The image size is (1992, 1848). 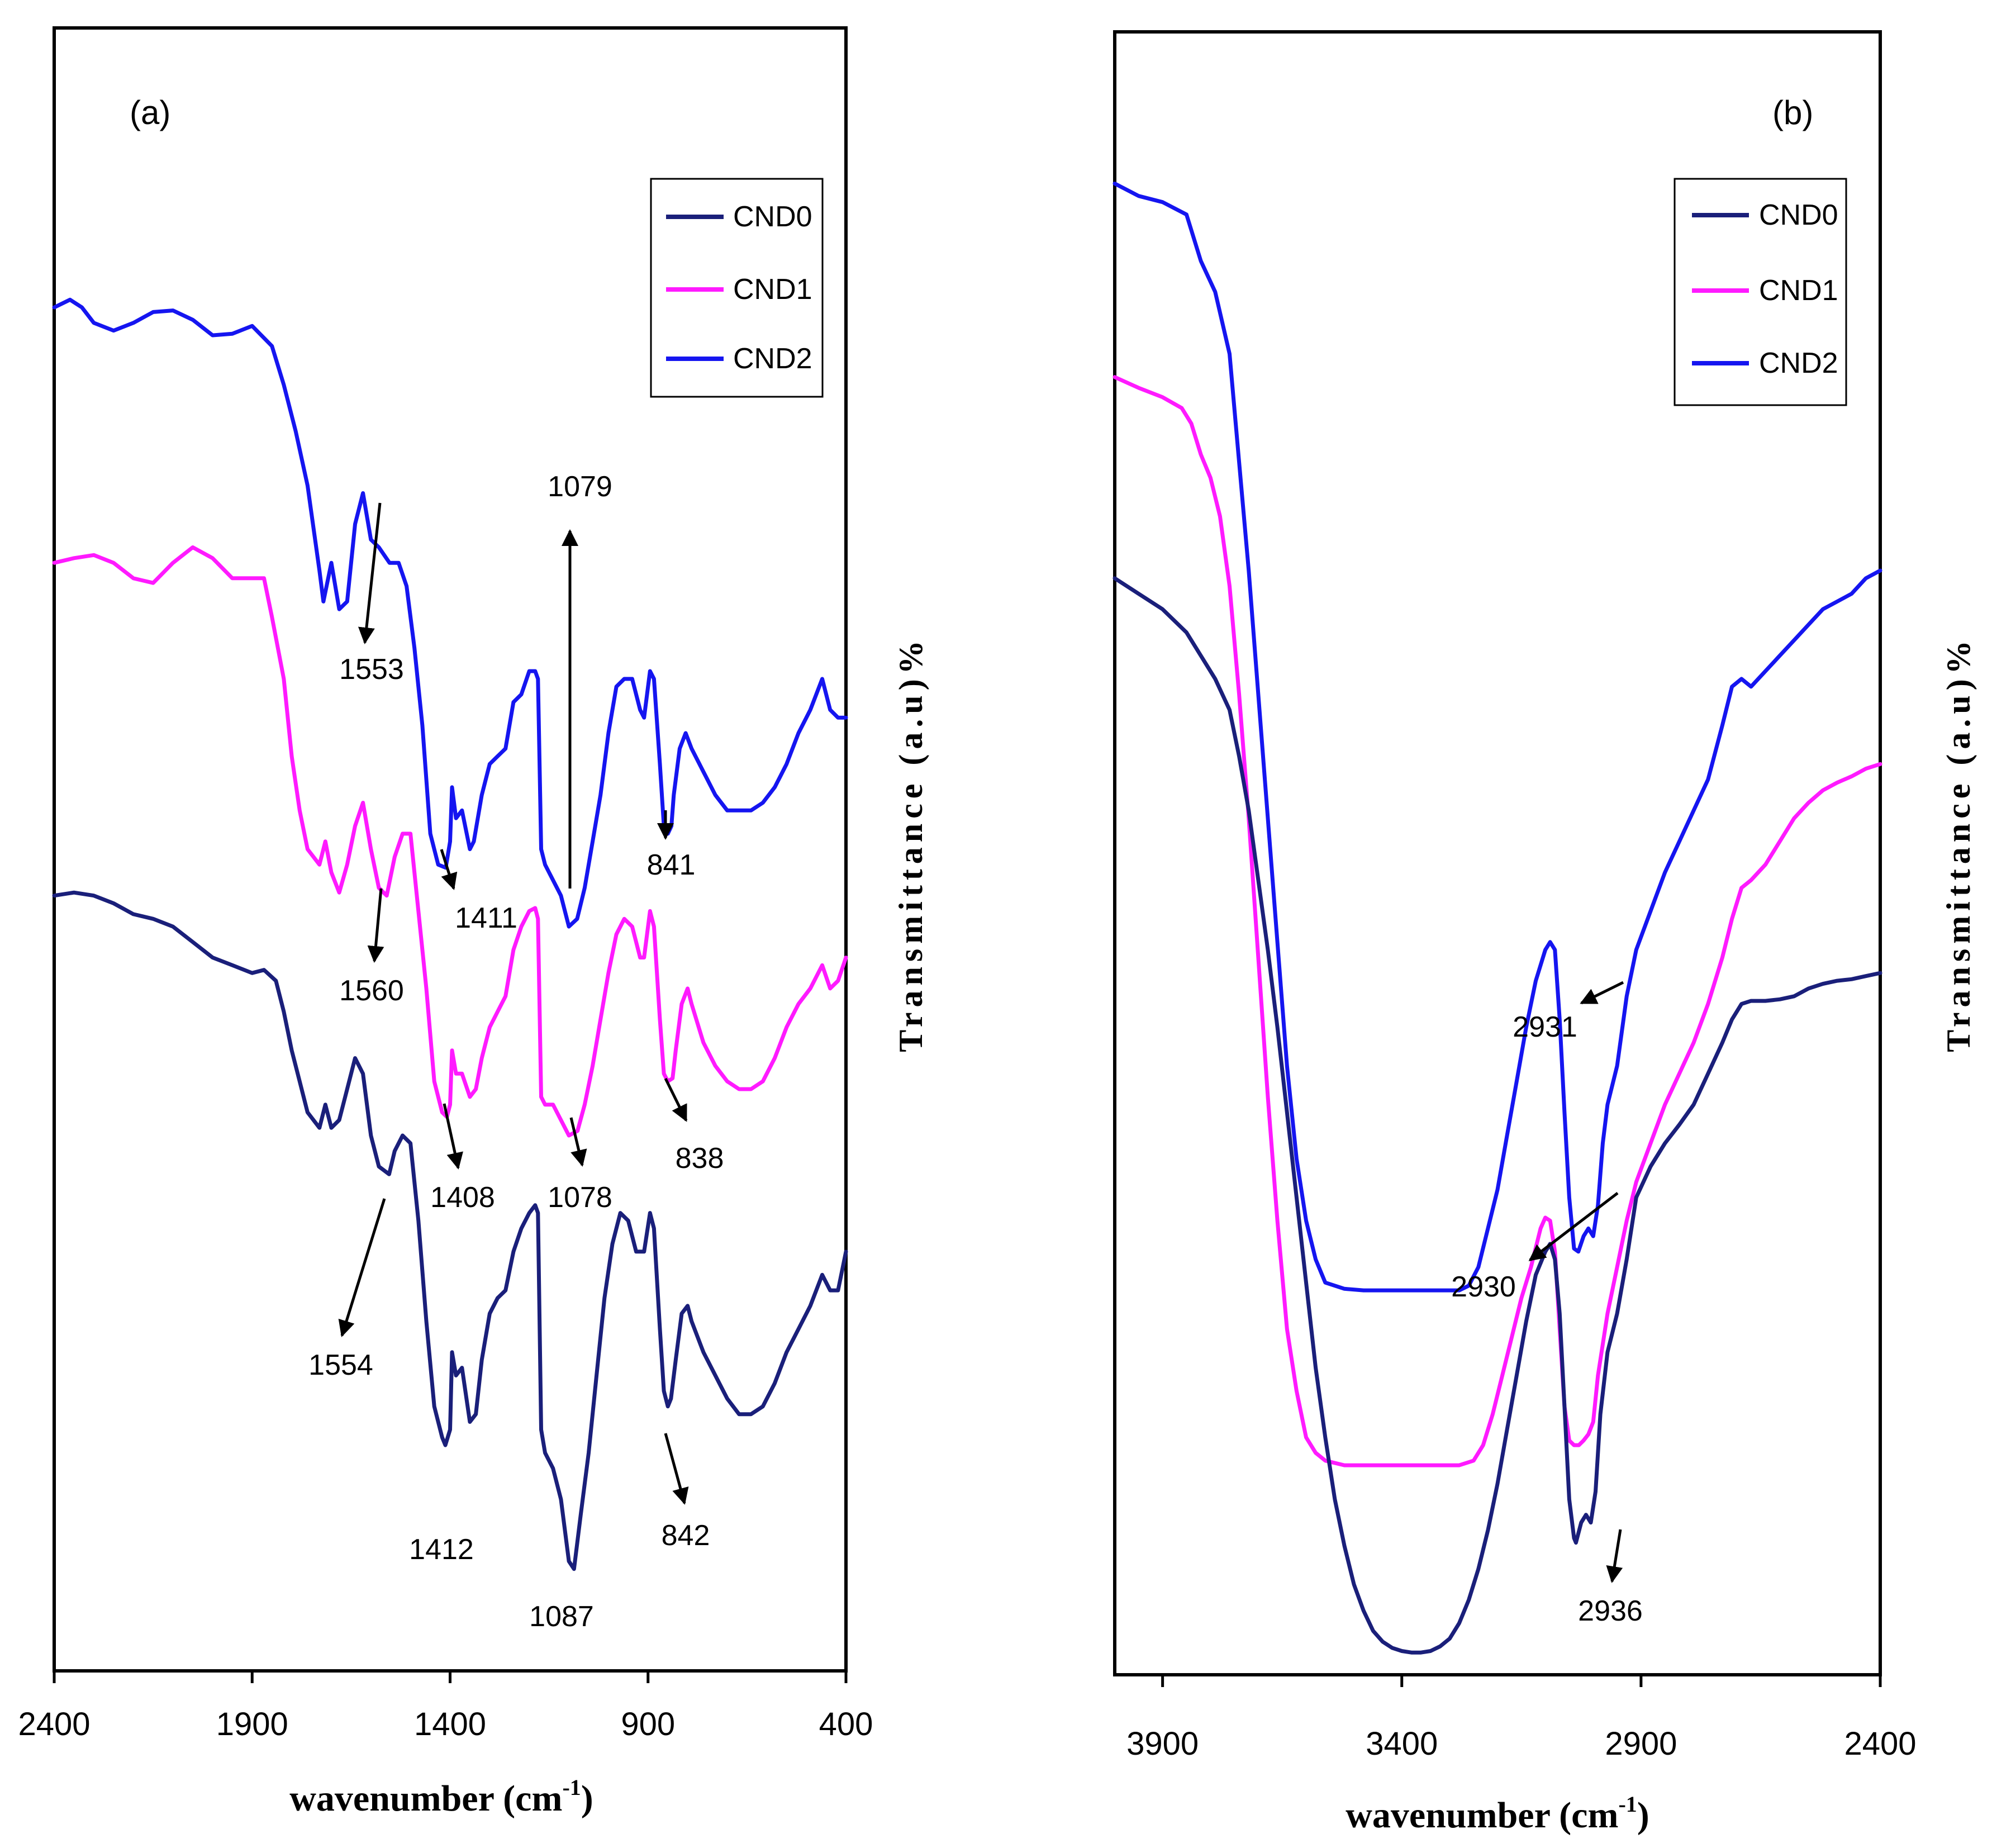 I want to click on panel-a-x-axis-title: wavenumber (cm-1), so click(x=441, y=1797).